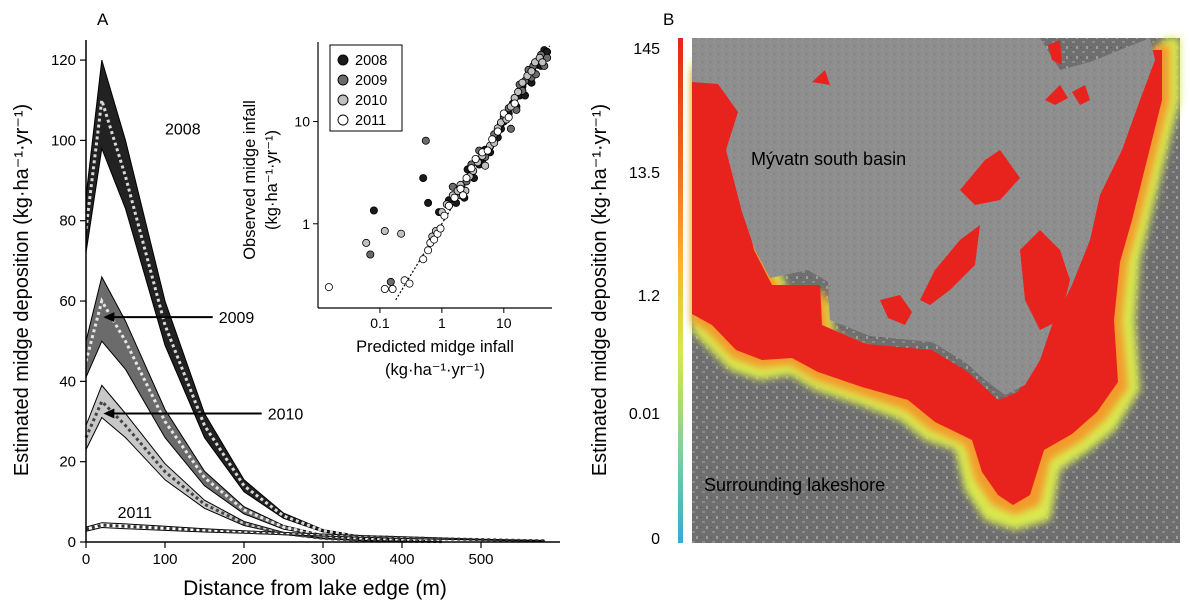 Image resolution: width=1190 pixels, height=603 pixels. I want to click on main-y-tick-label: 100, so click(63, 140).